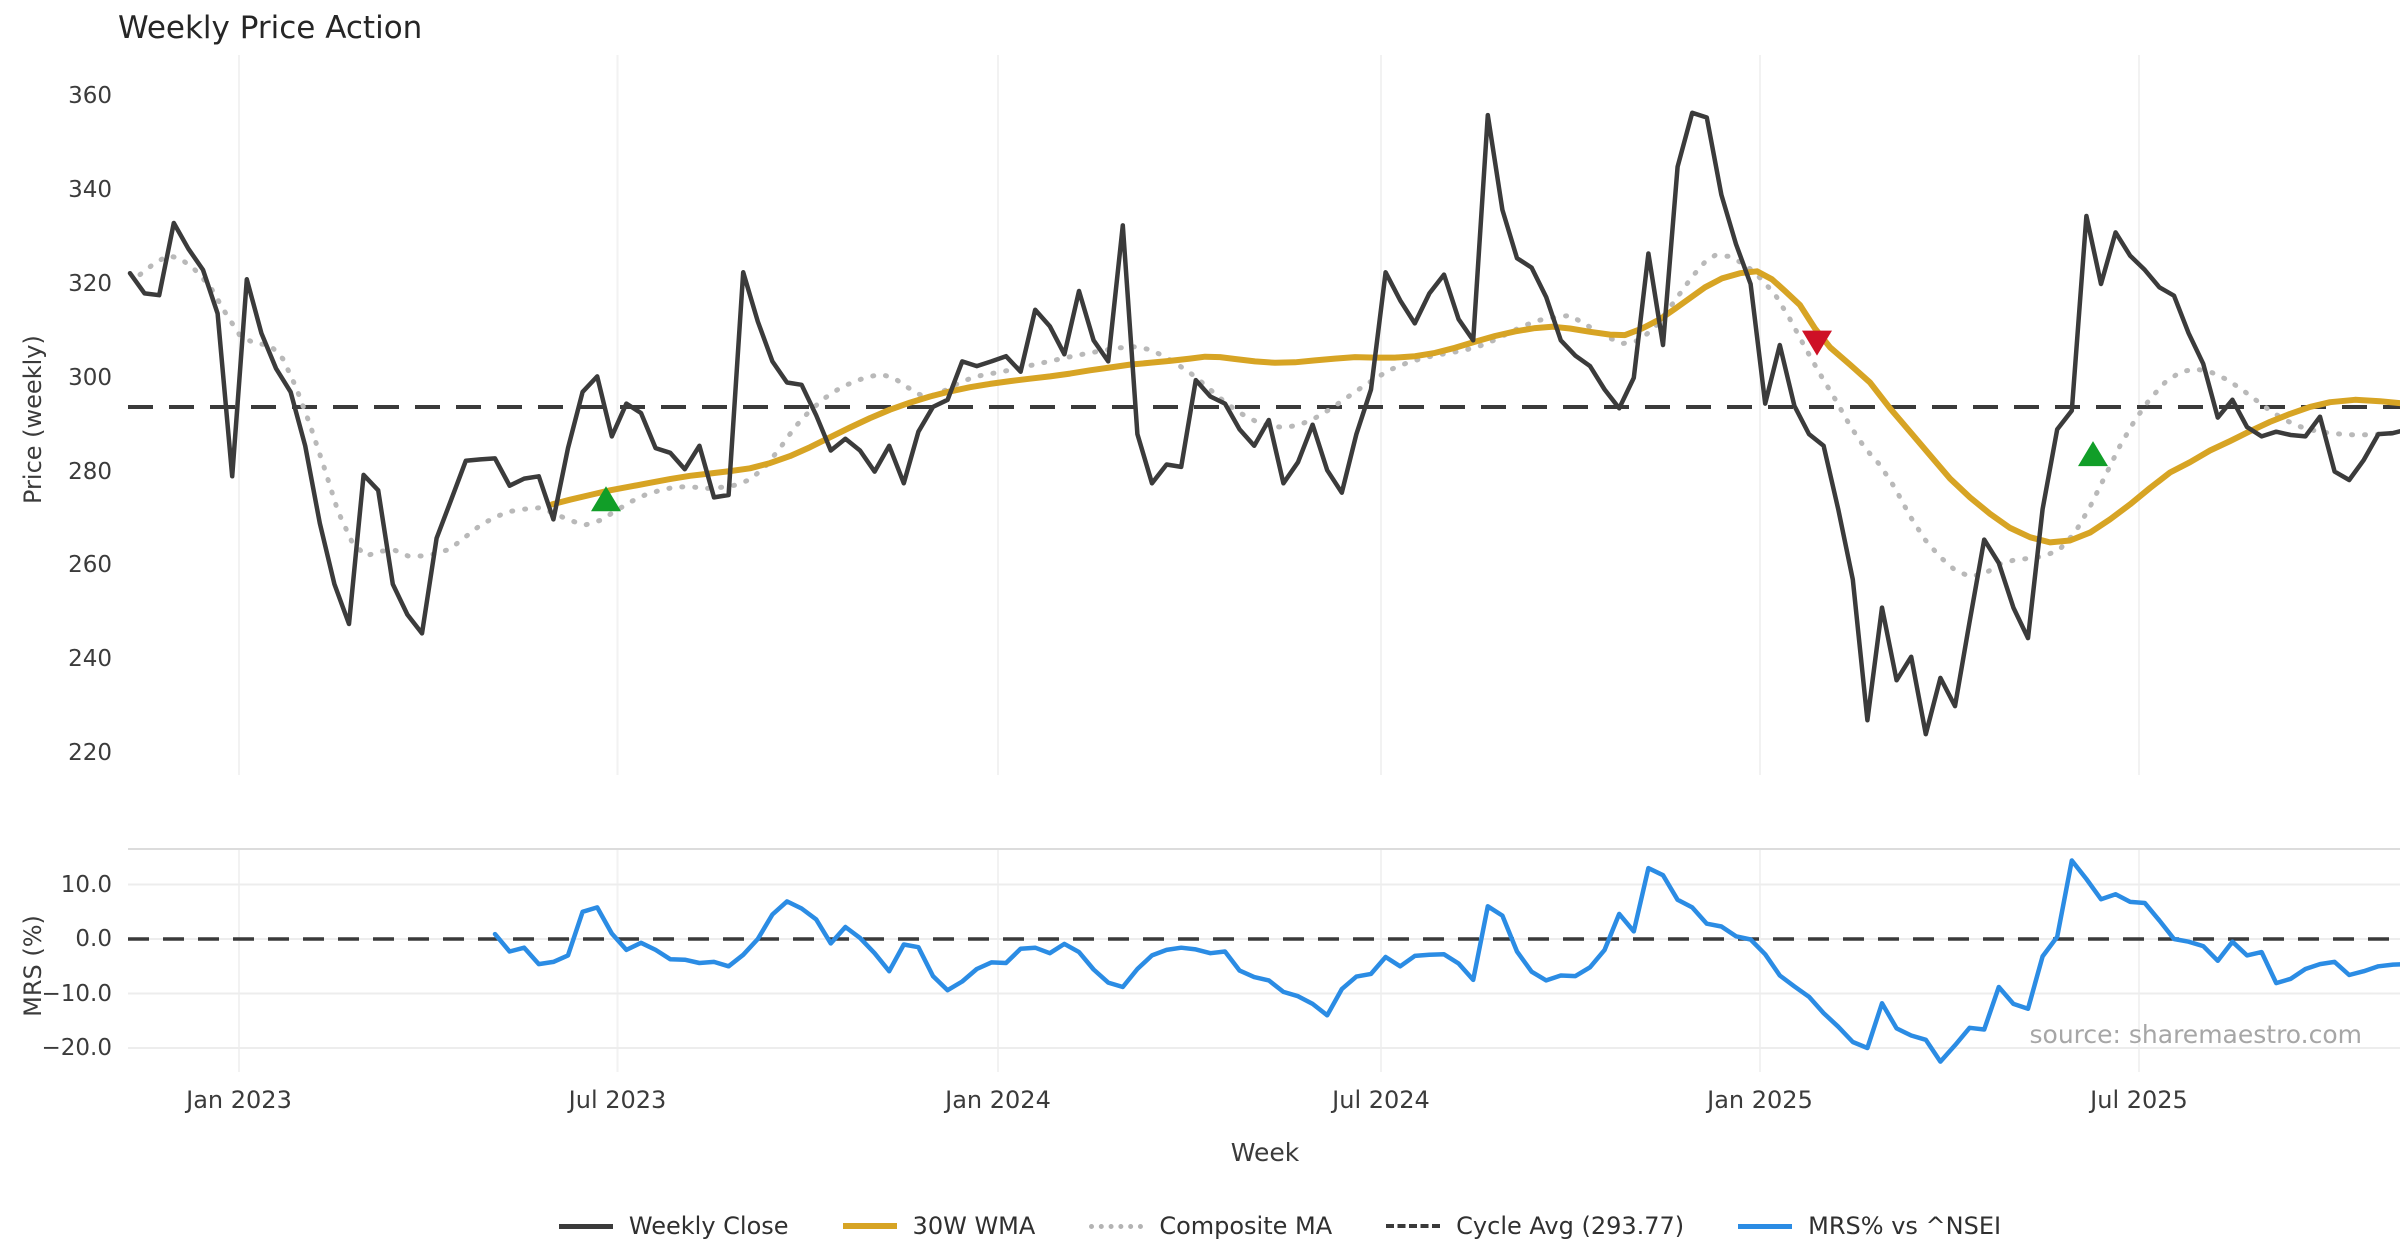  I want to click on legend-item-weekly-close: Weekly Close, so click(673, 1226).